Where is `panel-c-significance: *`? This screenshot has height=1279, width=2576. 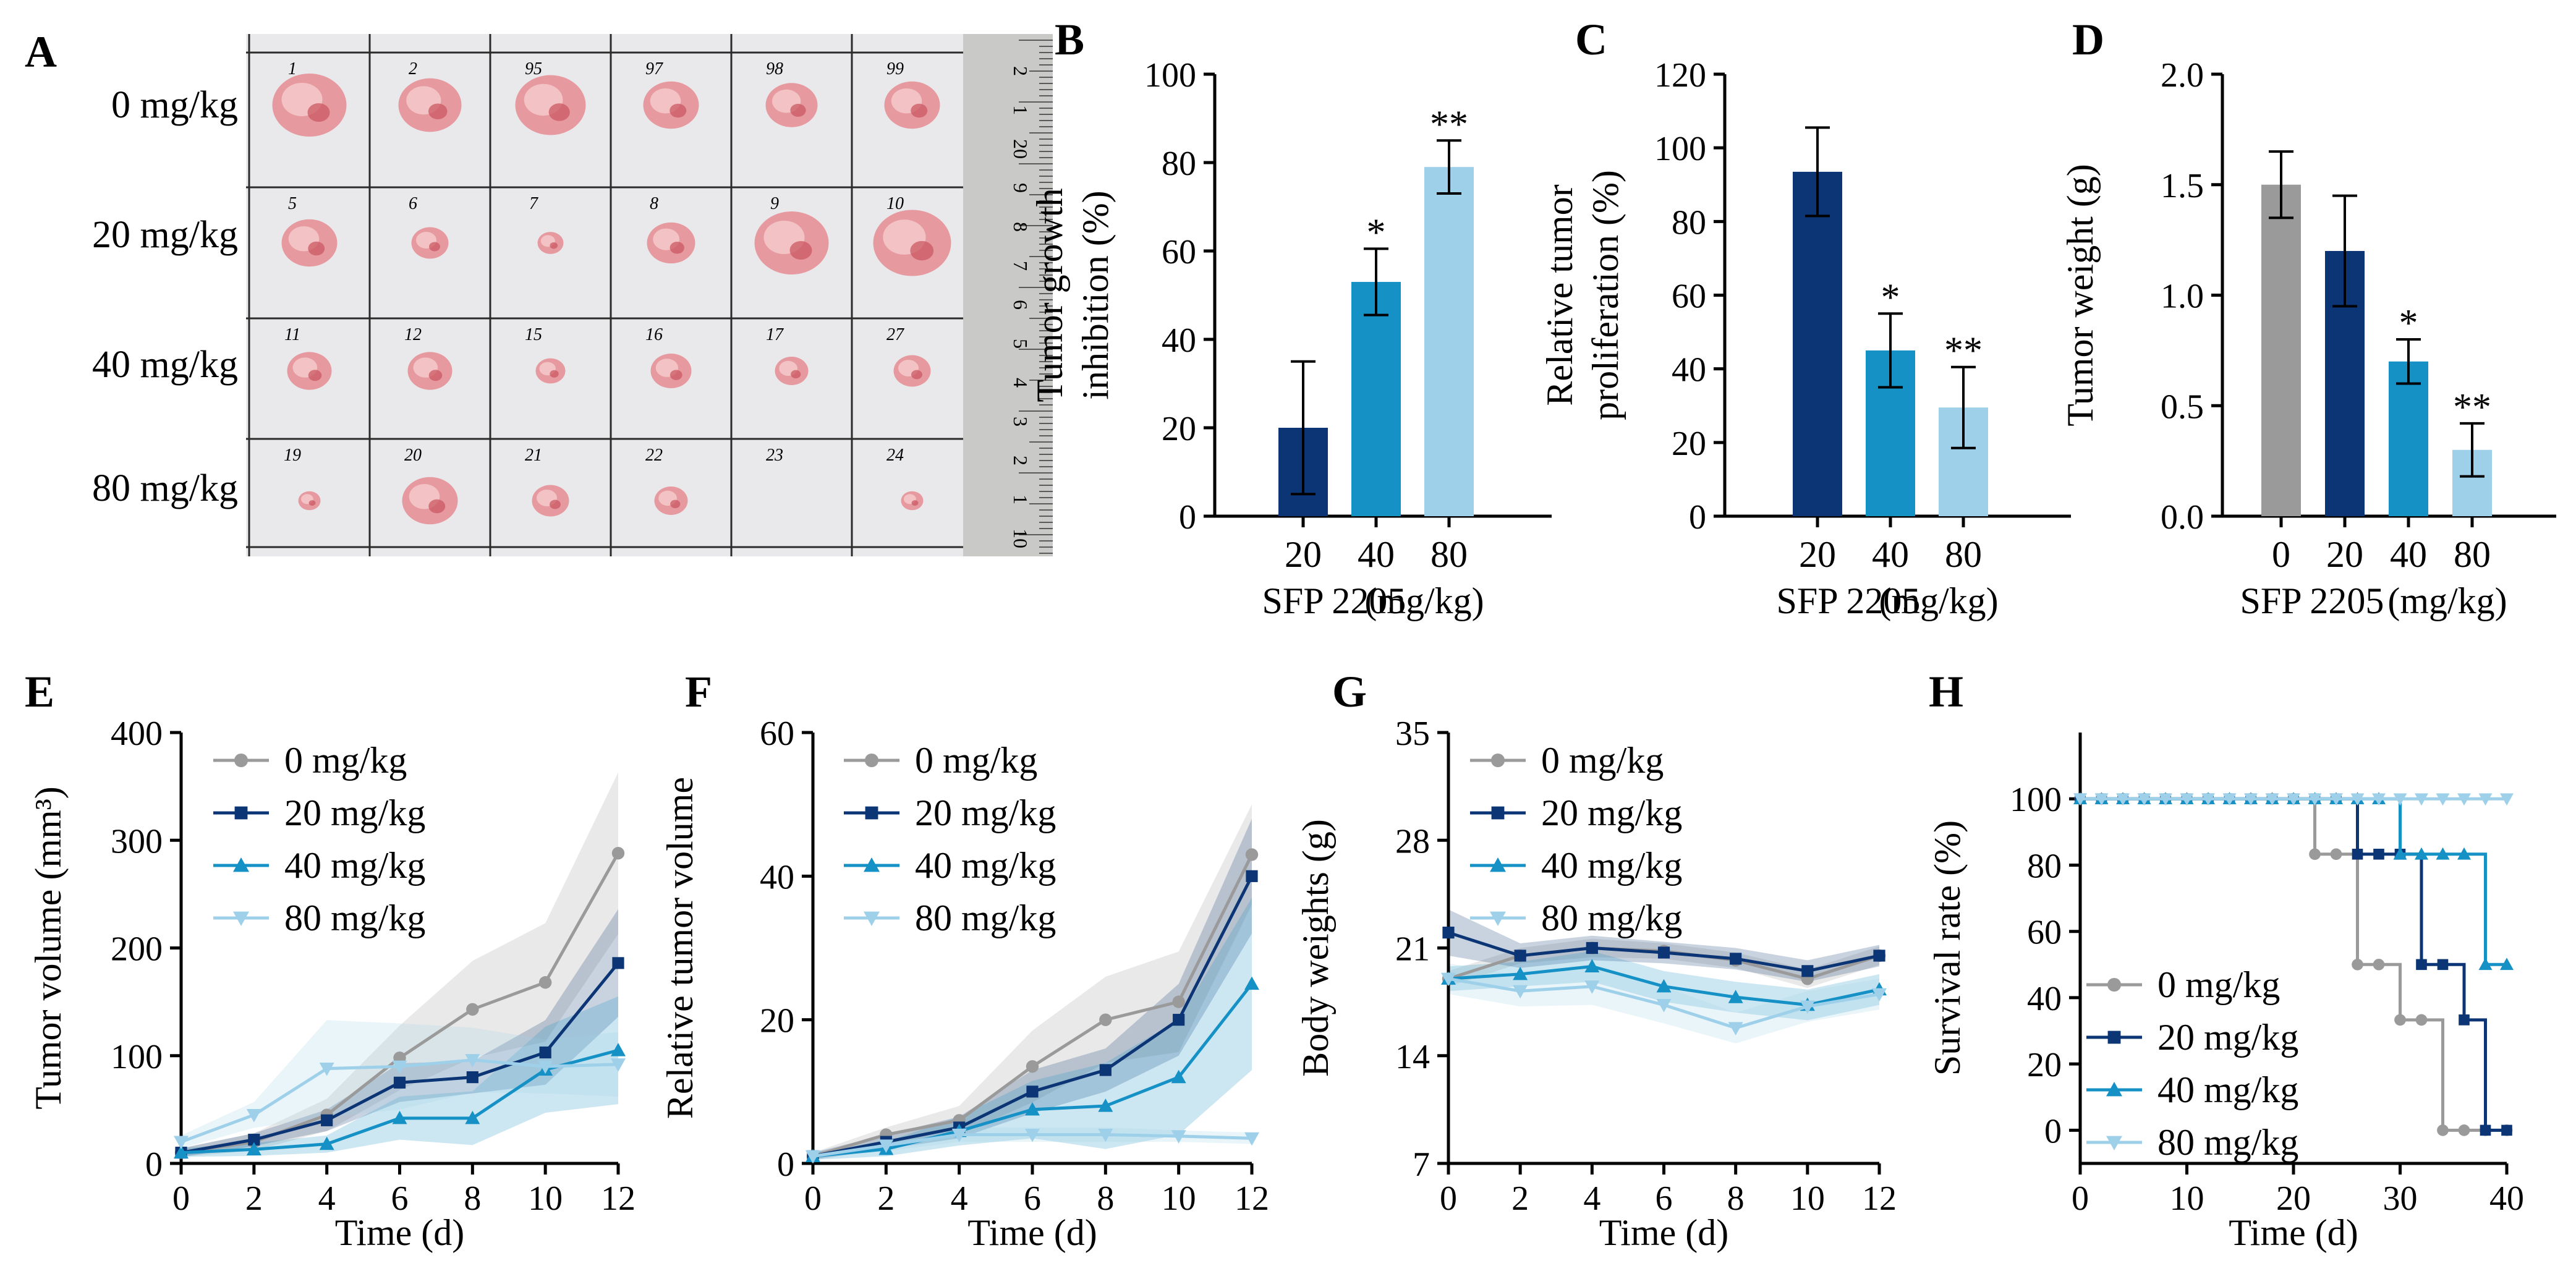 panel-c-significance: * is located at coordinates (1890, 297).